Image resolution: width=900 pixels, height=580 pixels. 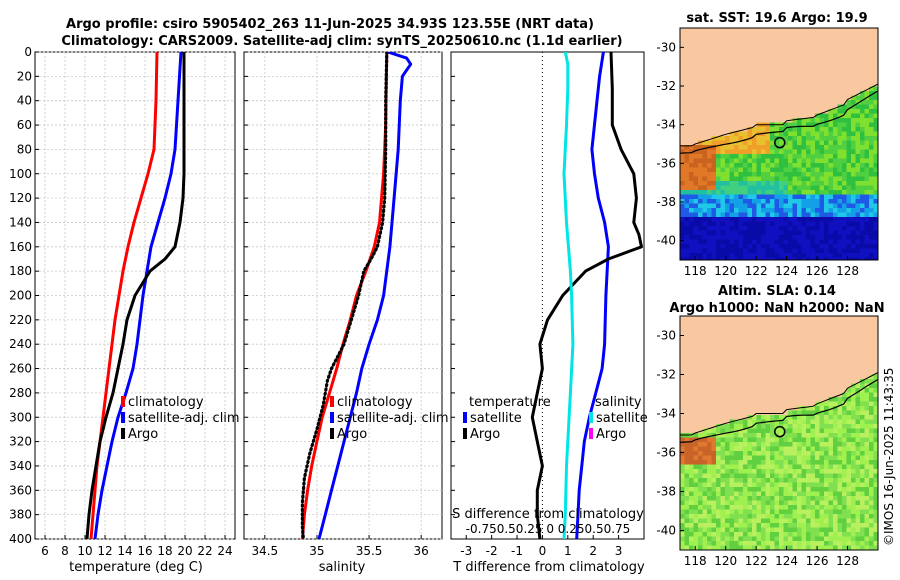 I want to click on map-x-tick-label: 126, so click(x=817, y=271).